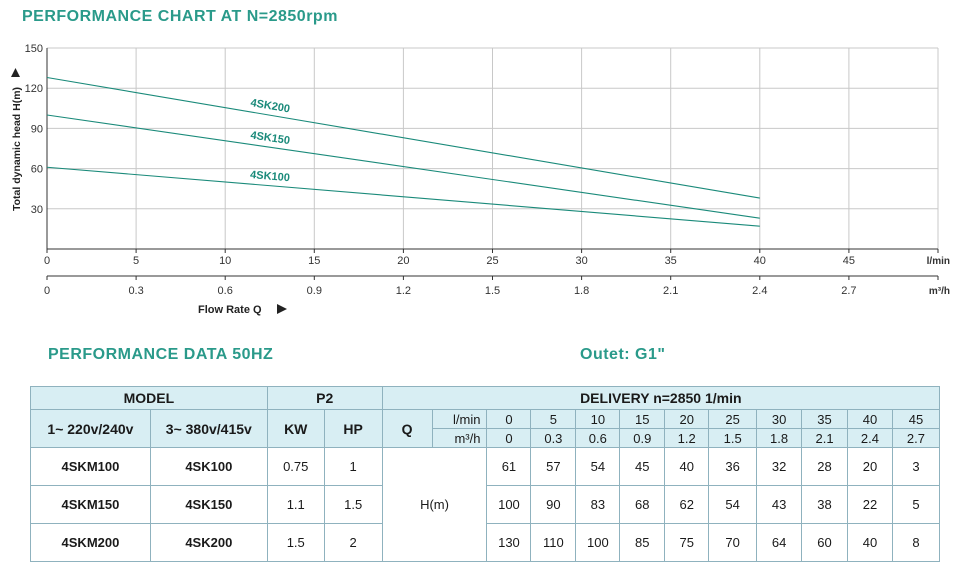 The width and height of the screenshot is (976, 585). I want to click on y-tick-label: 90, so click(37, 129).